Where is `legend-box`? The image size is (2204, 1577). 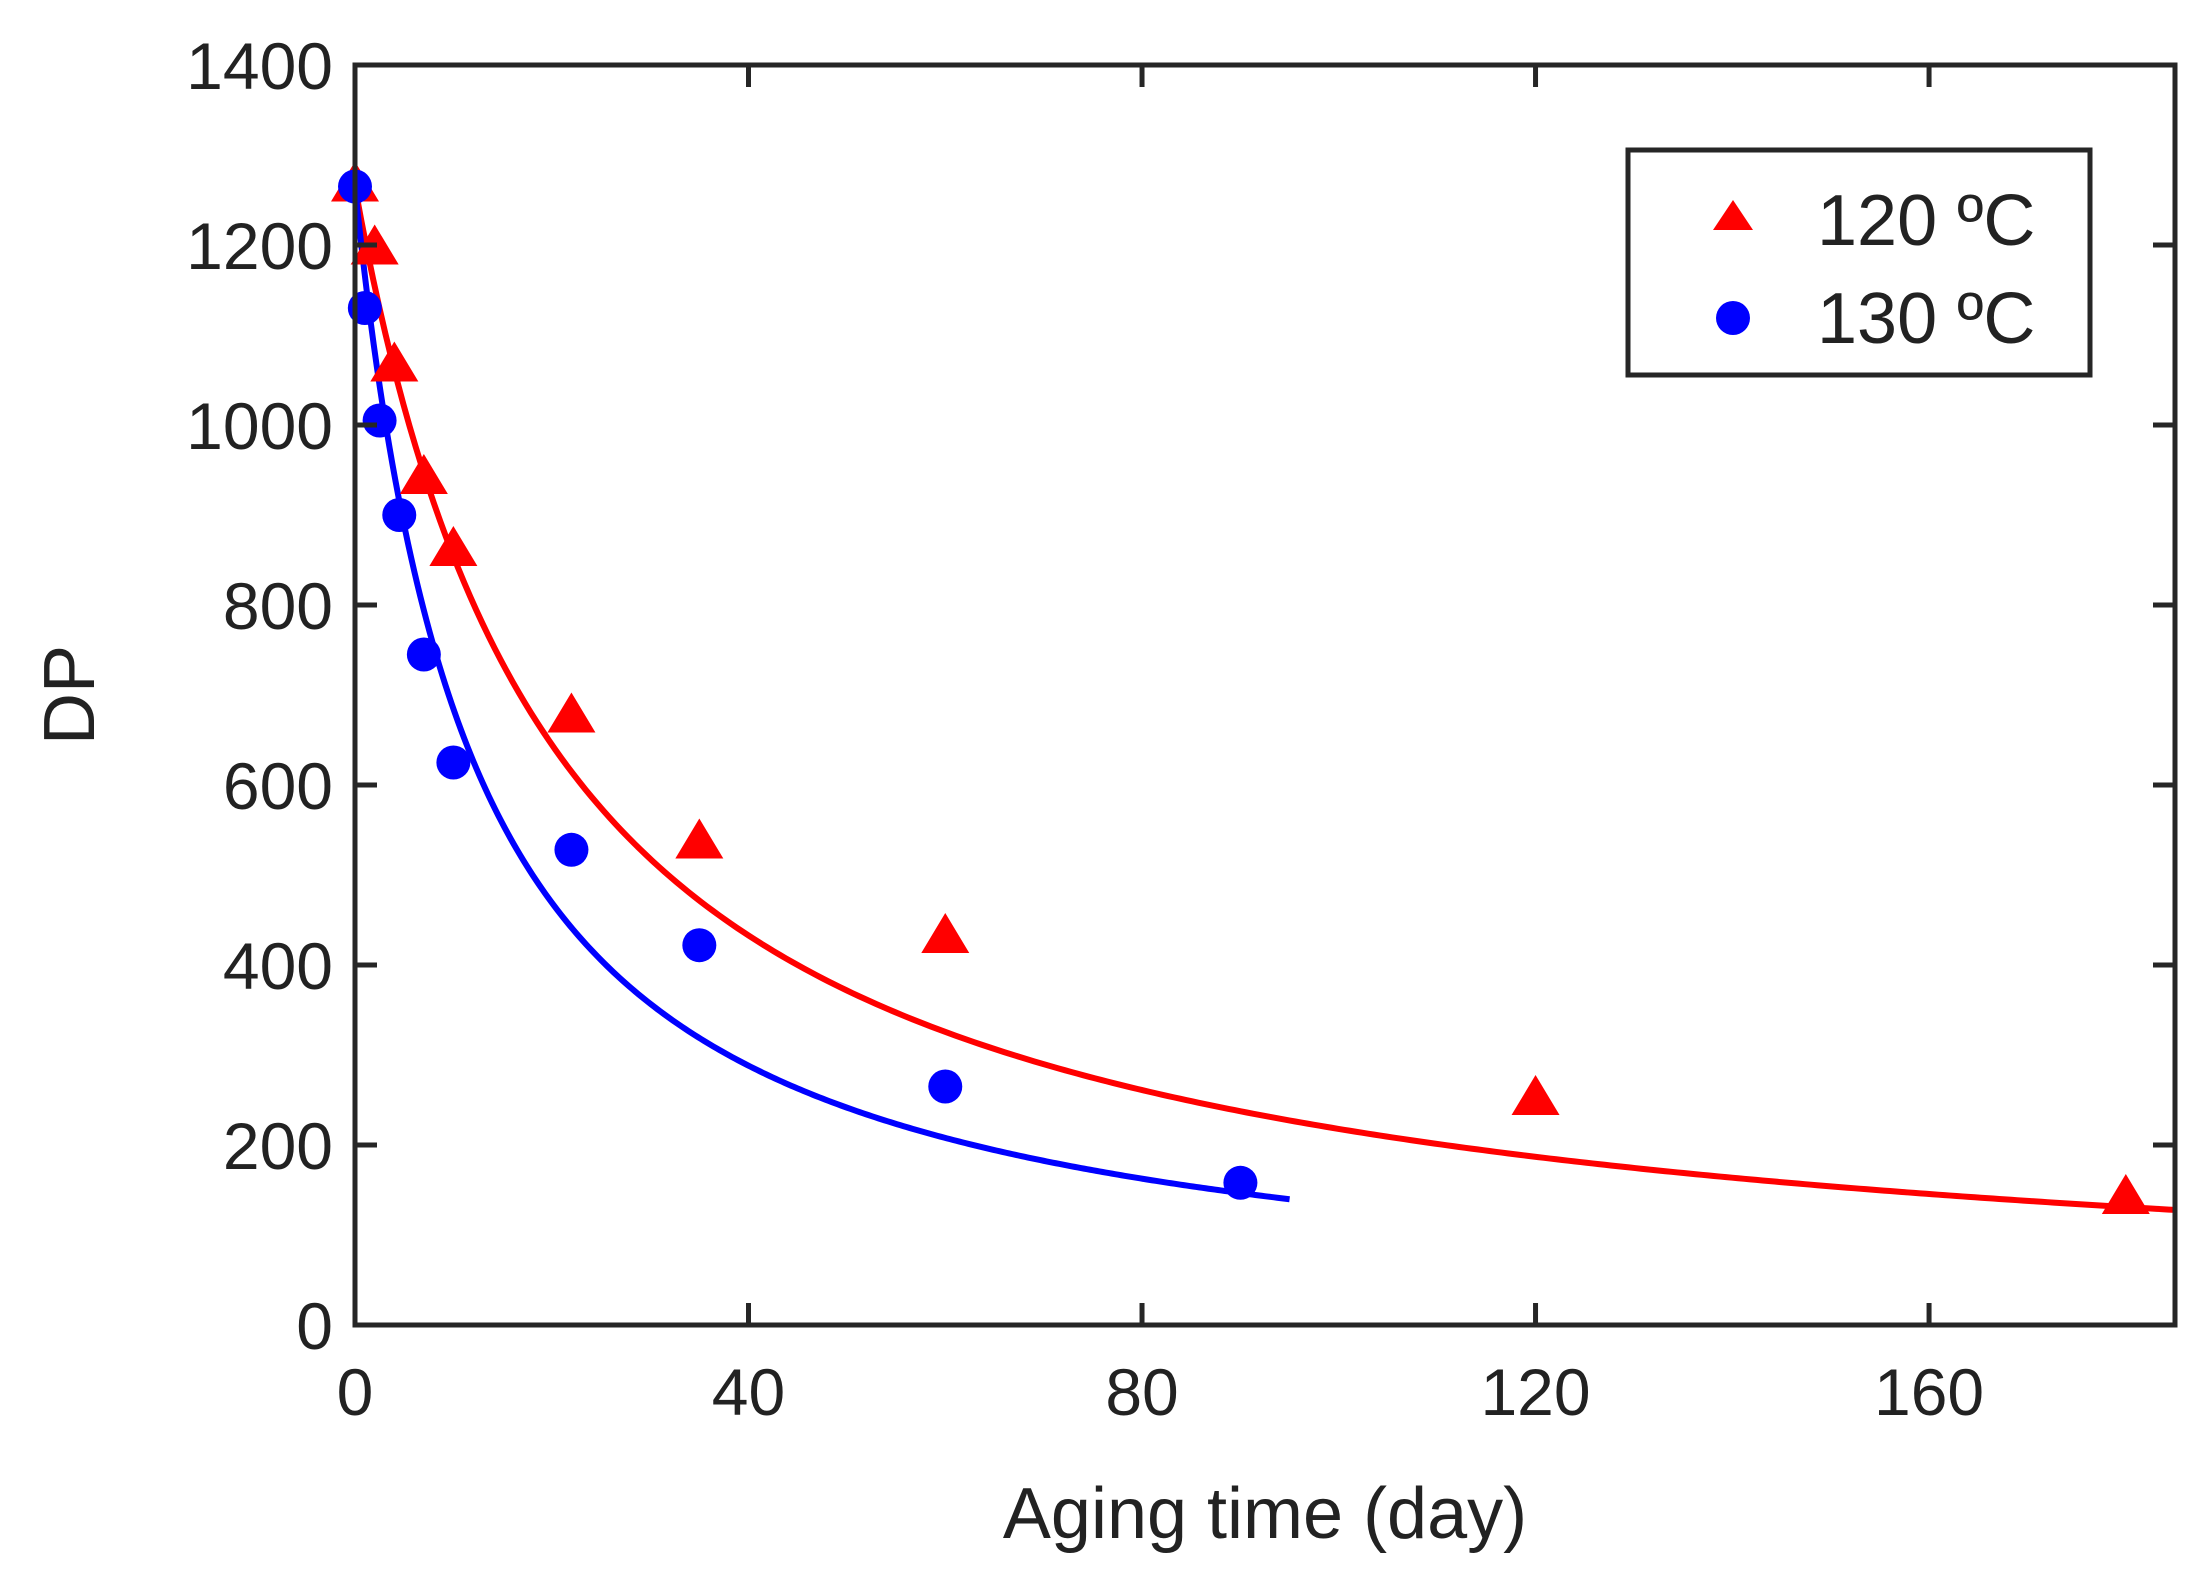
legend-box is located at coordinates (1859, 262).